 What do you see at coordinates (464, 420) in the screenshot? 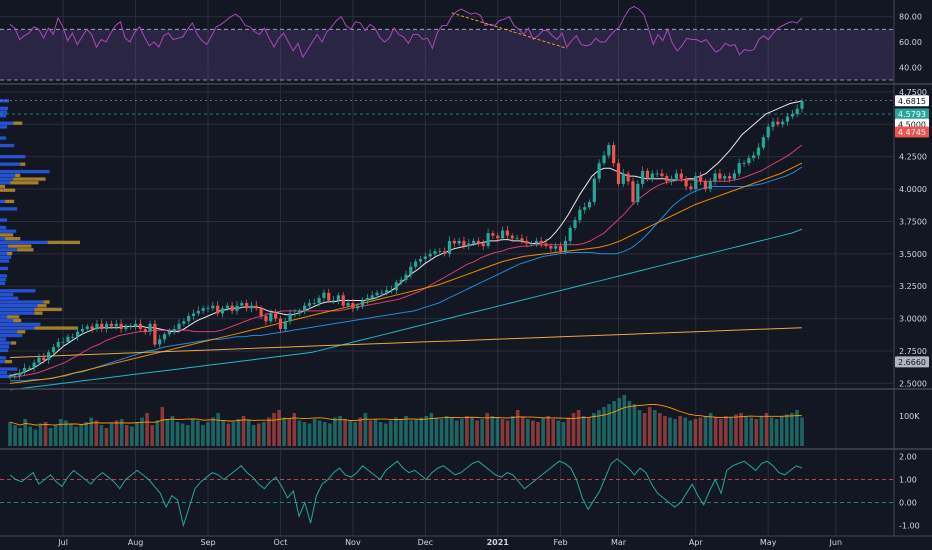
I see `volume-pane: 100K` at bounding box center [464, 420].